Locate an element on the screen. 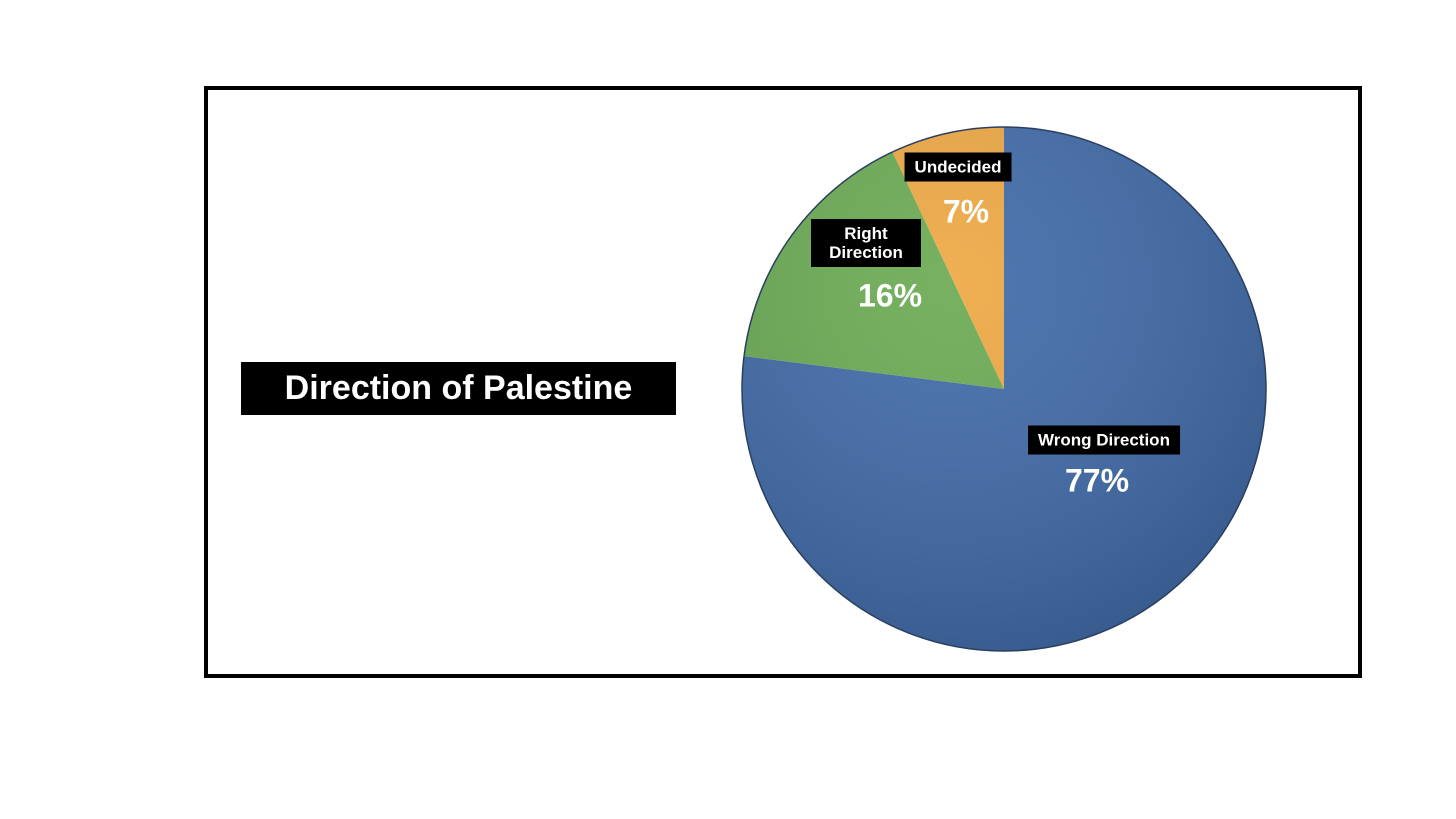 The height and width of the screenshot is (819, 1456). value-label: 16% is located at coordinates (890, 295).